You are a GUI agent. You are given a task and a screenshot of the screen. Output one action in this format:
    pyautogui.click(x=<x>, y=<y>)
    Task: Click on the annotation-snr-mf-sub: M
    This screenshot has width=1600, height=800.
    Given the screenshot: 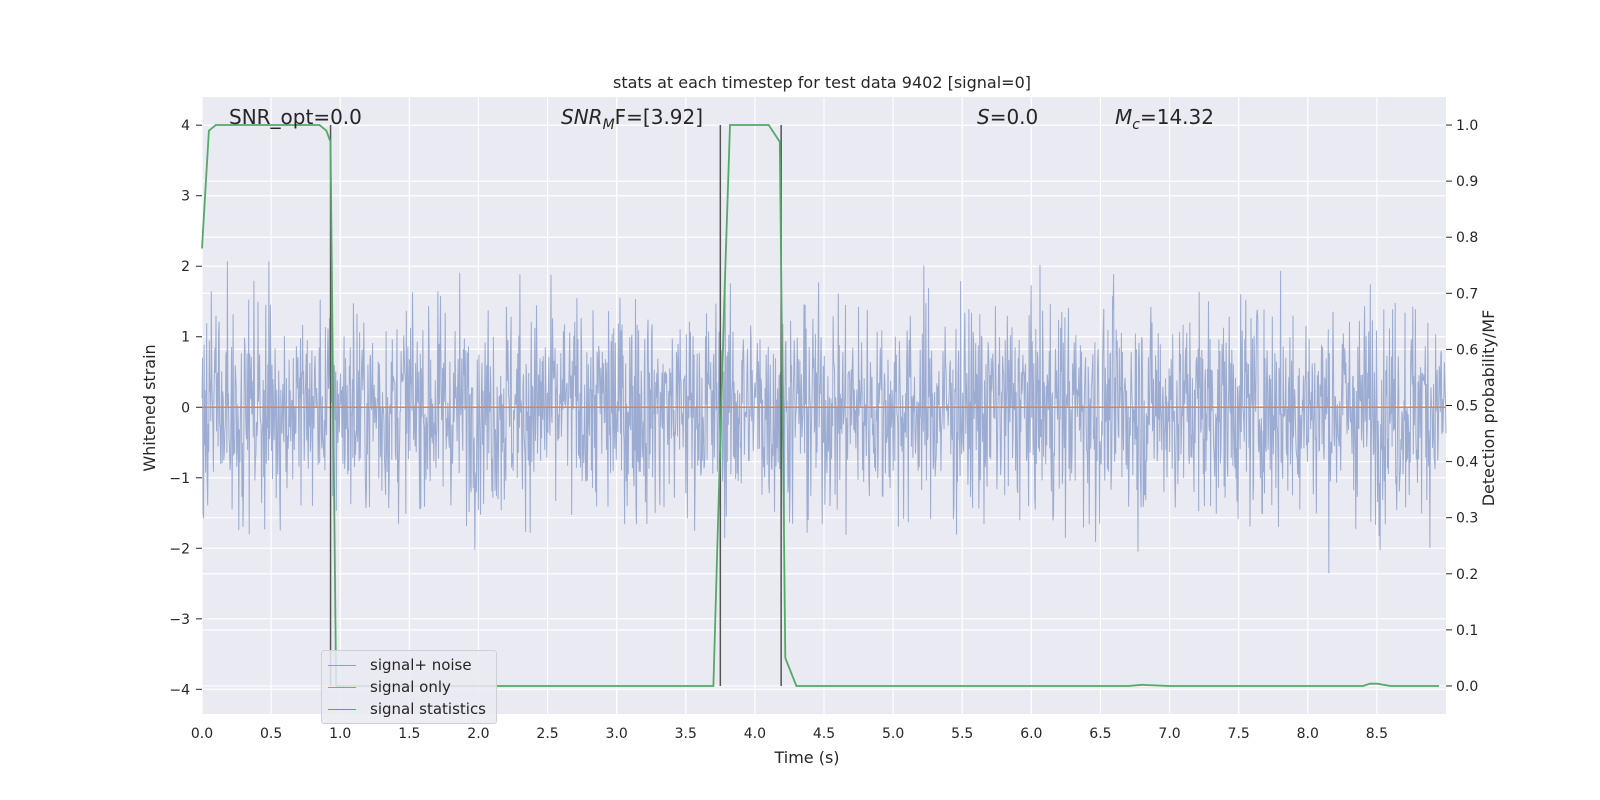 What is the action you would take?
    pyautogui.click(x=609, y=125)
    